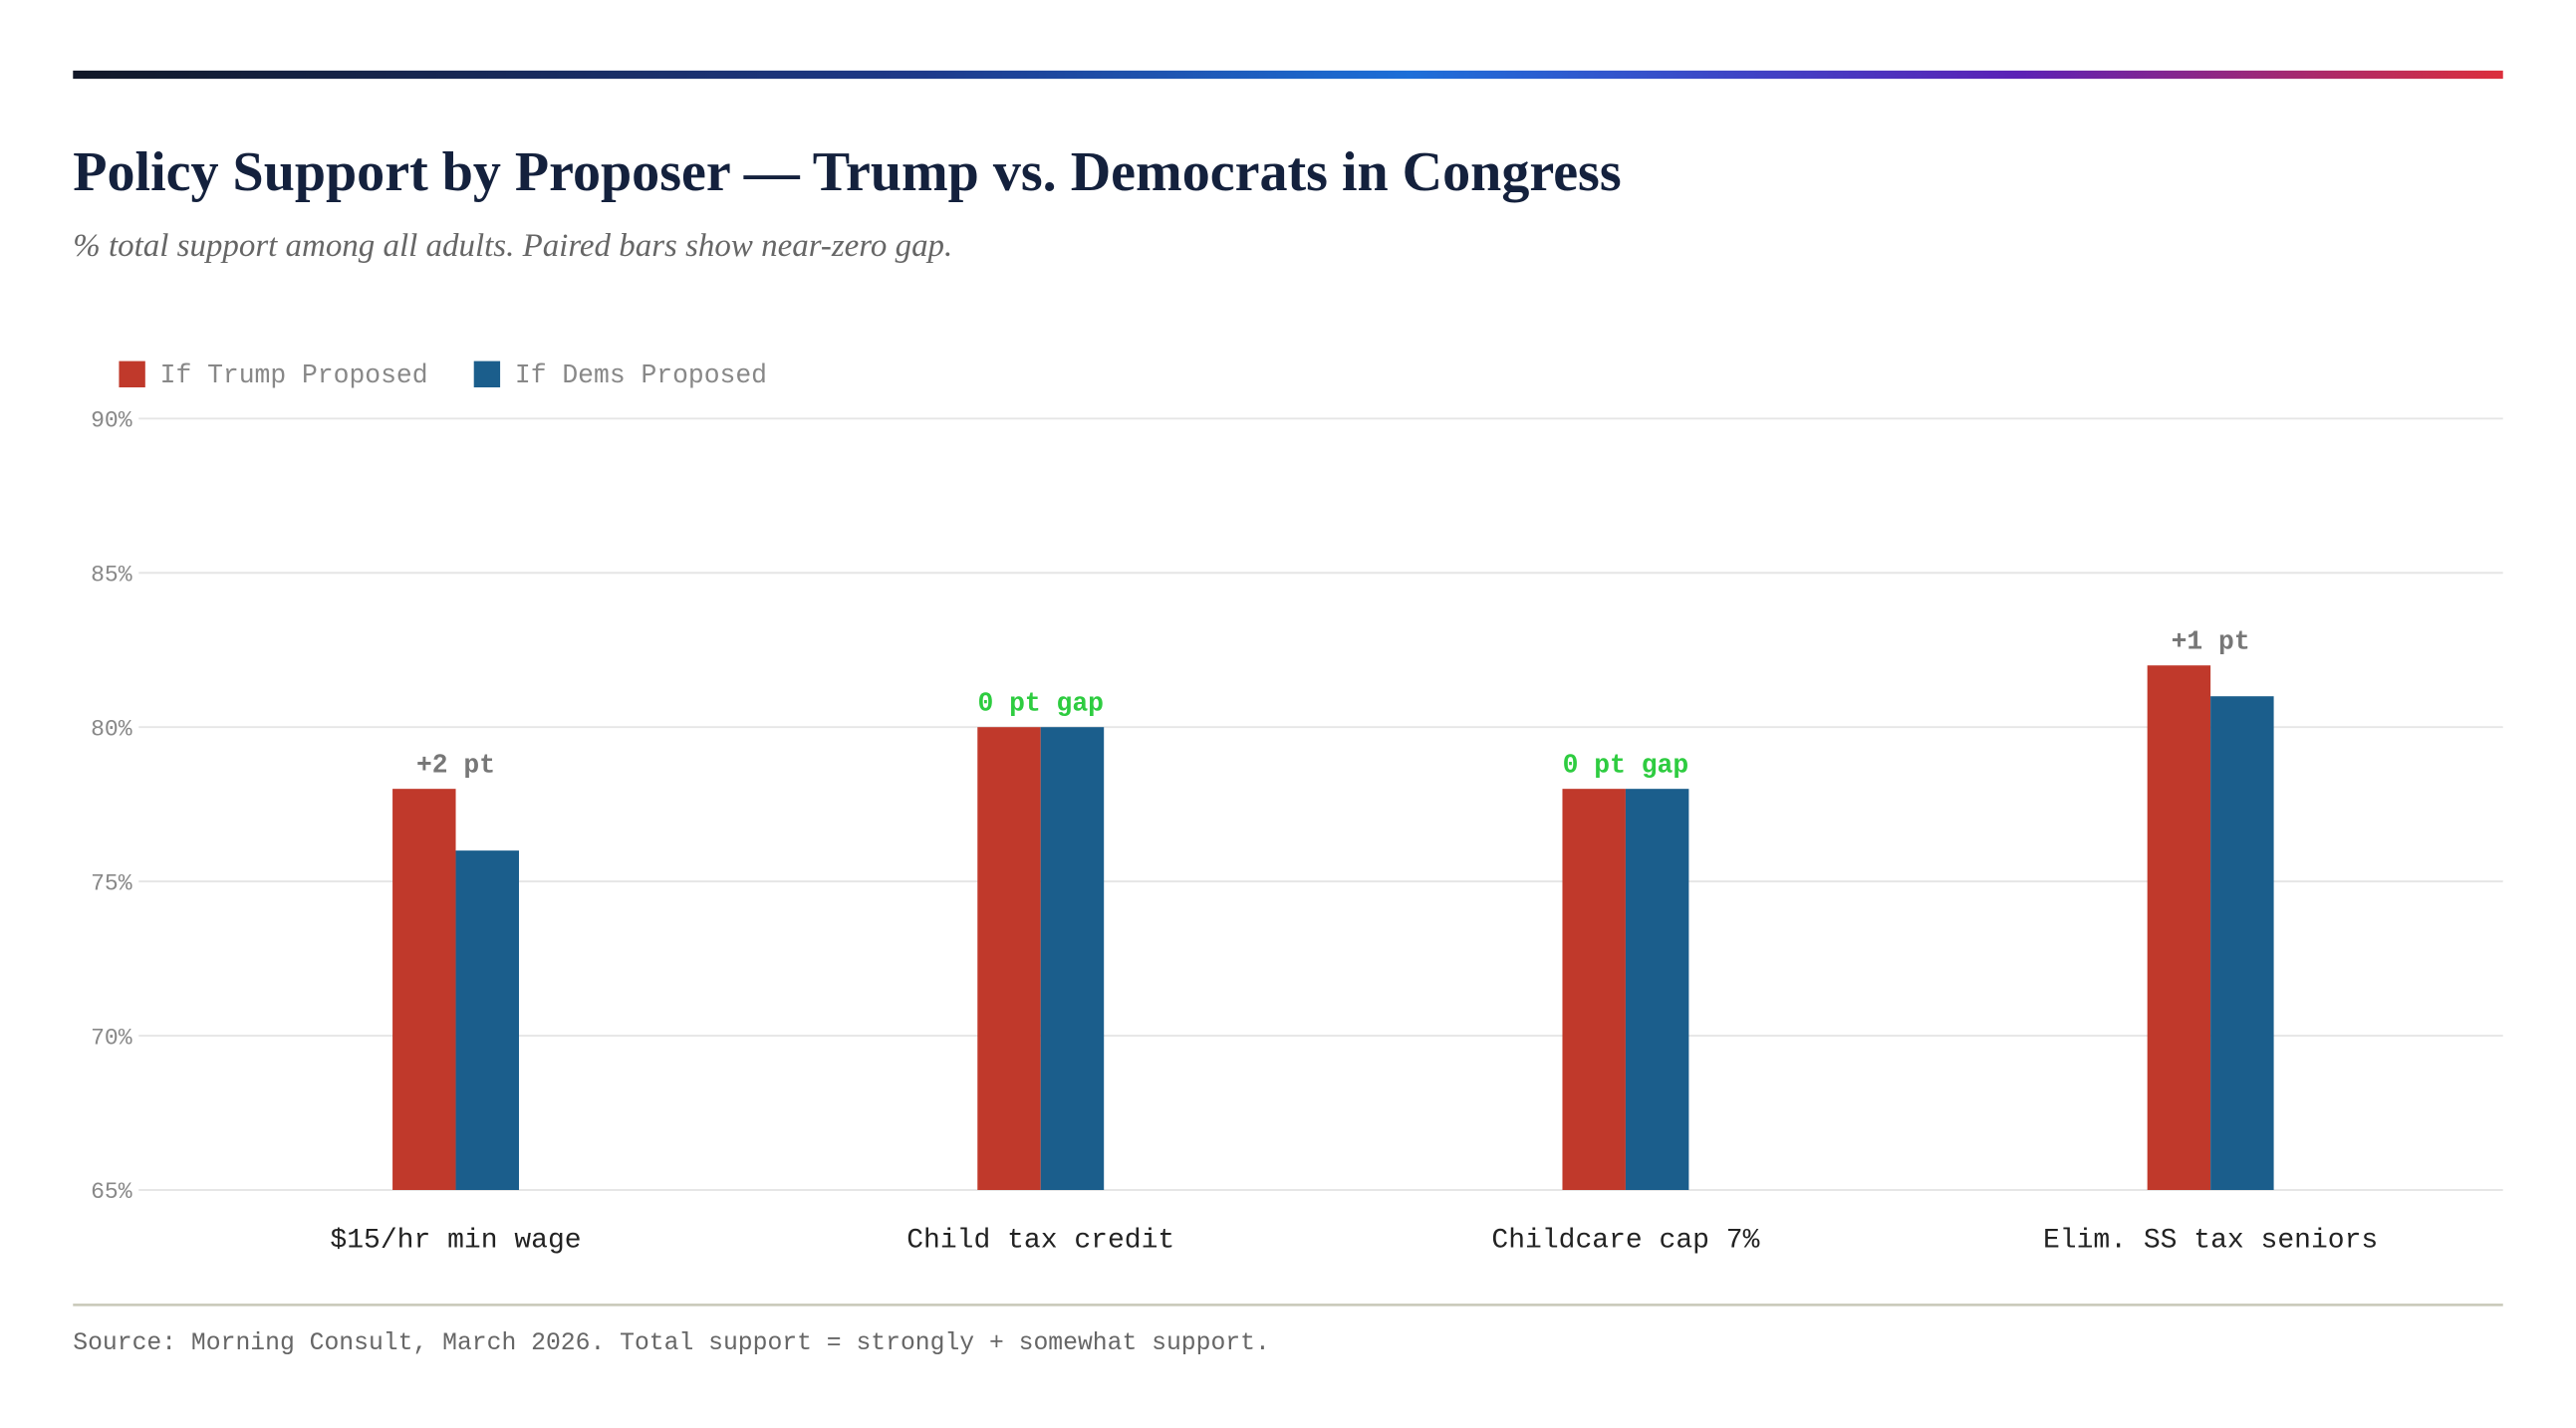  Describe the element at coordinates (111, 1192) in the screenshot. I see `y-tick-label: 65%` at that location.